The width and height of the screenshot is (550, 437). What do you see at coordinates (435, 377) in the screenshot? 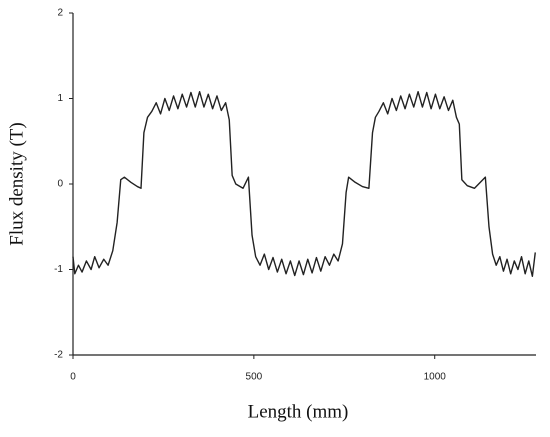
I see `x-tick-label: 1000` at bounding box center [435, 377].